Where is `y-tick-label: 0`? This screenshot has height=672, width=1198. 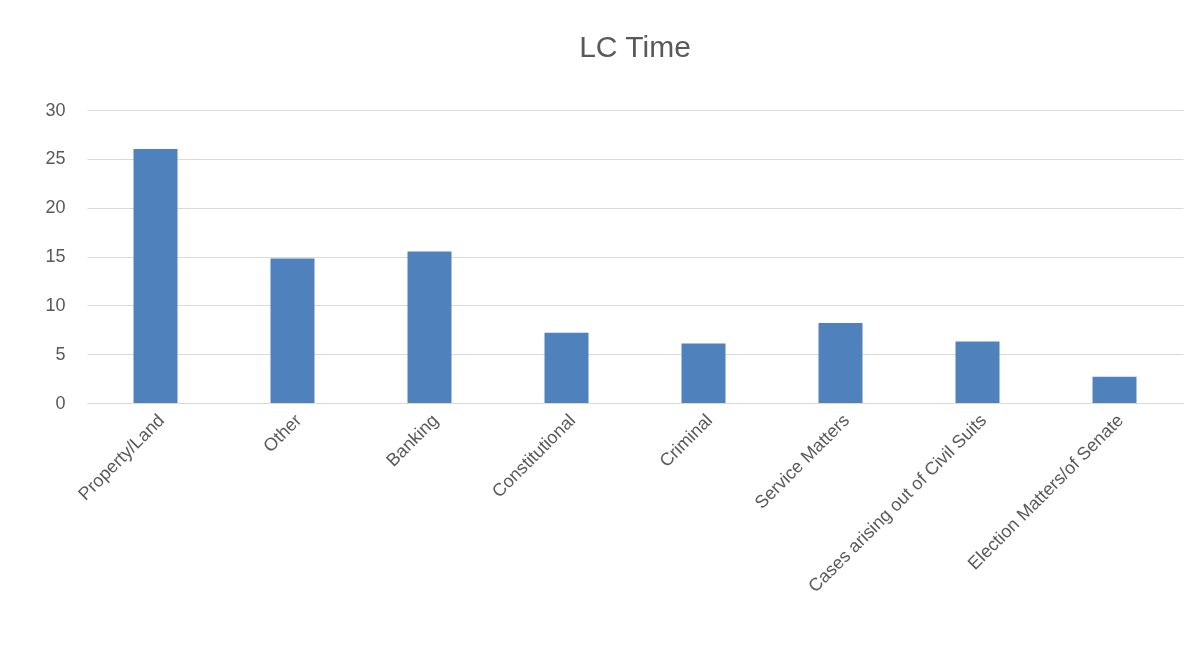
y-tick-label: 0 is located at coordinates (60, 402).